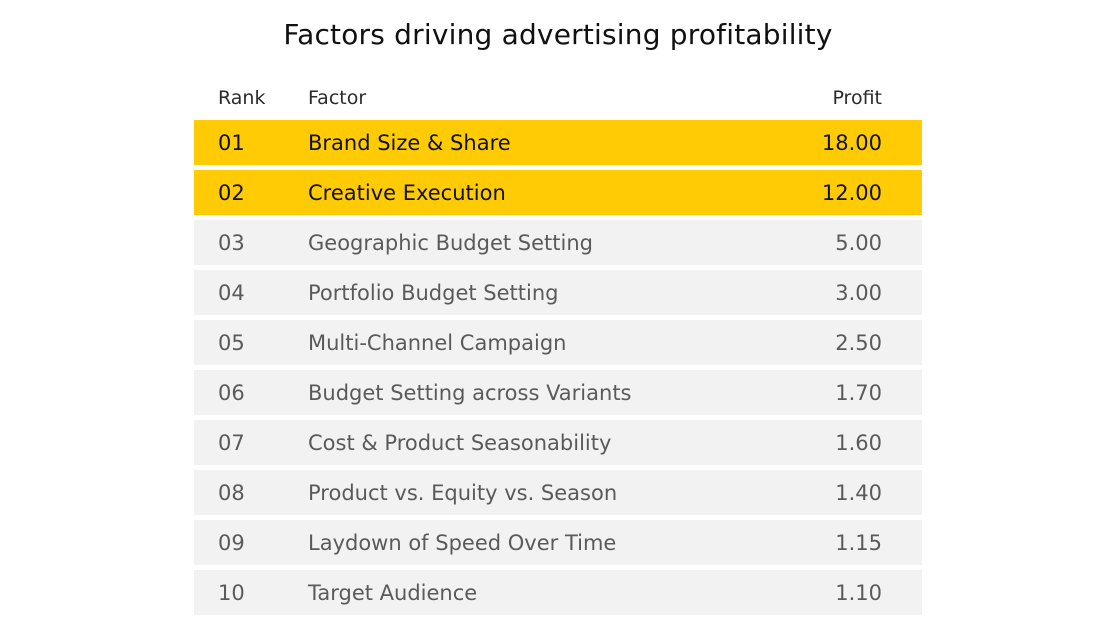 Image resolution: width=1116 pixels, height=630 pixels. Describe the element at coordinates (231, 142) in the screenshot. I see `rank-cell: 01` at that location.